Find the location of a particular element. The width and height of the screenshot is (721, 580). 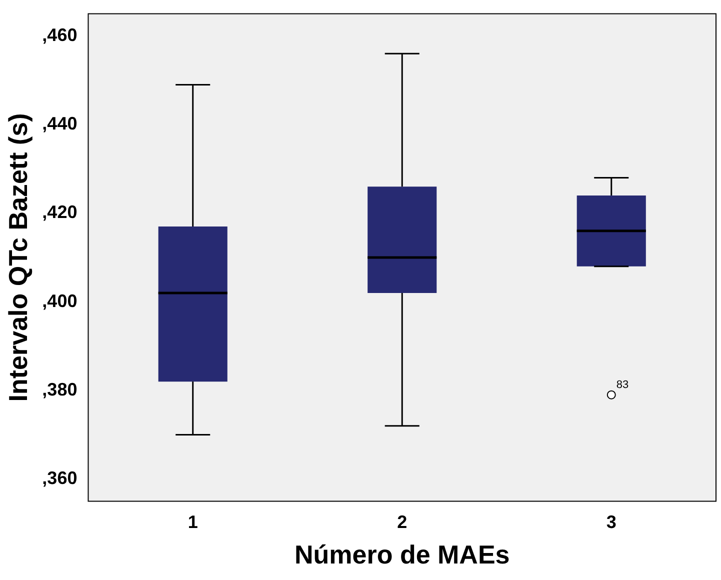

y-tick-label: ,360 is located at coordinates (60, 478).